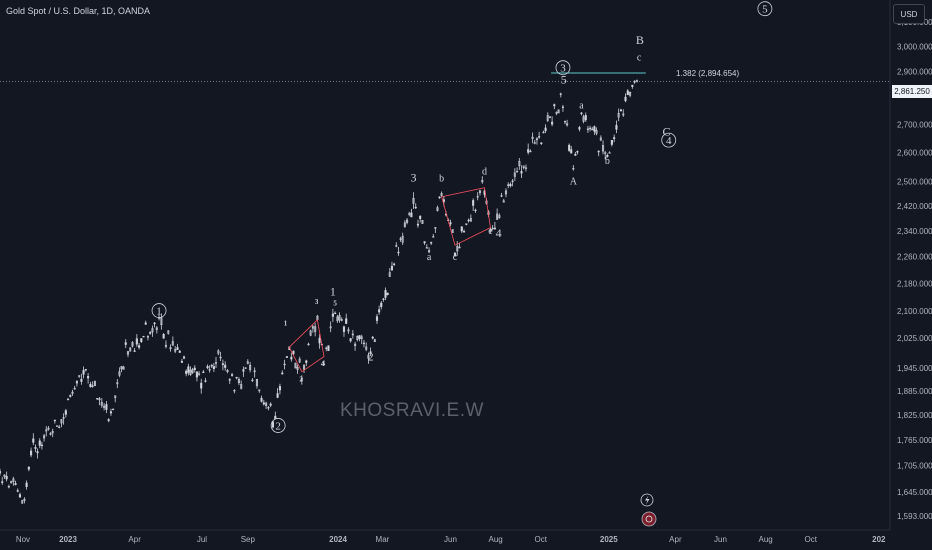 The width and height of the screenshot is (932, 550). I want to click on wave-label: c, so click(455, 257).